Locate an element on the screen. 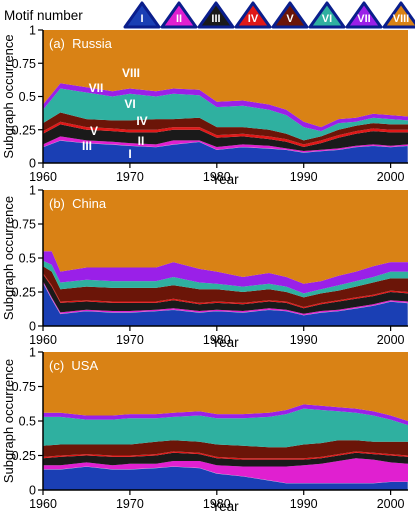  legend-label: VII is located at coordinates (363, 19).